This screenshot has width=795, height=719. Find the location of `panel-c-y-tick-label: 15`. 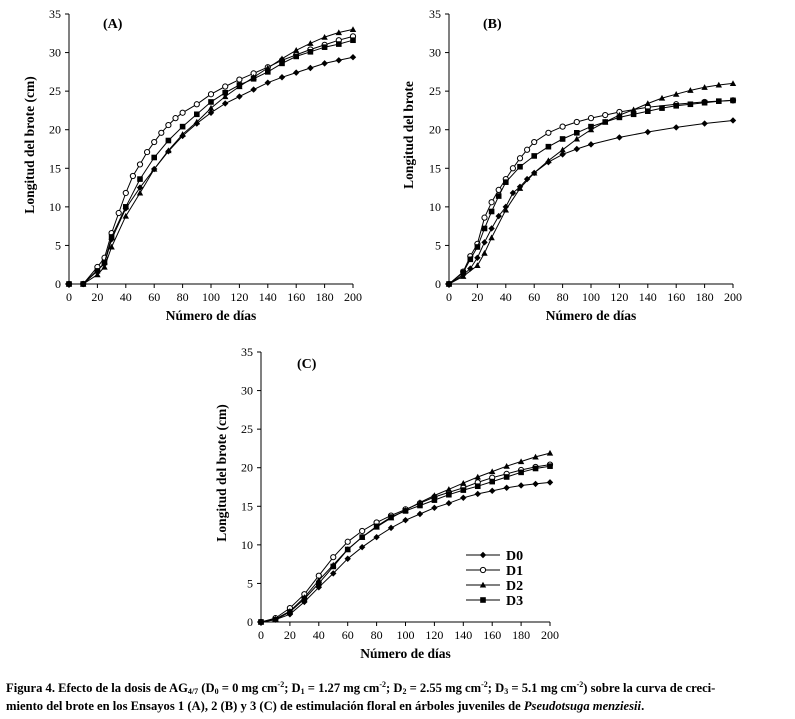

panel-c-y-tick-label: 15 is located at coordinates (247, 506).